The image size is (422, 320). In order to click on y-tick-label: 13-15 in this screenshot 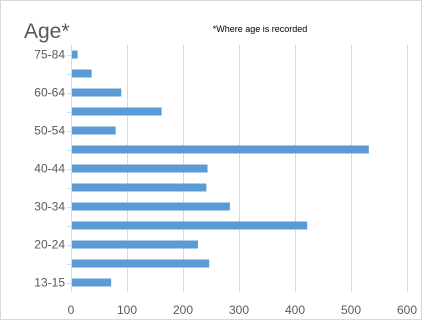, I will do `click(49, 283)`.